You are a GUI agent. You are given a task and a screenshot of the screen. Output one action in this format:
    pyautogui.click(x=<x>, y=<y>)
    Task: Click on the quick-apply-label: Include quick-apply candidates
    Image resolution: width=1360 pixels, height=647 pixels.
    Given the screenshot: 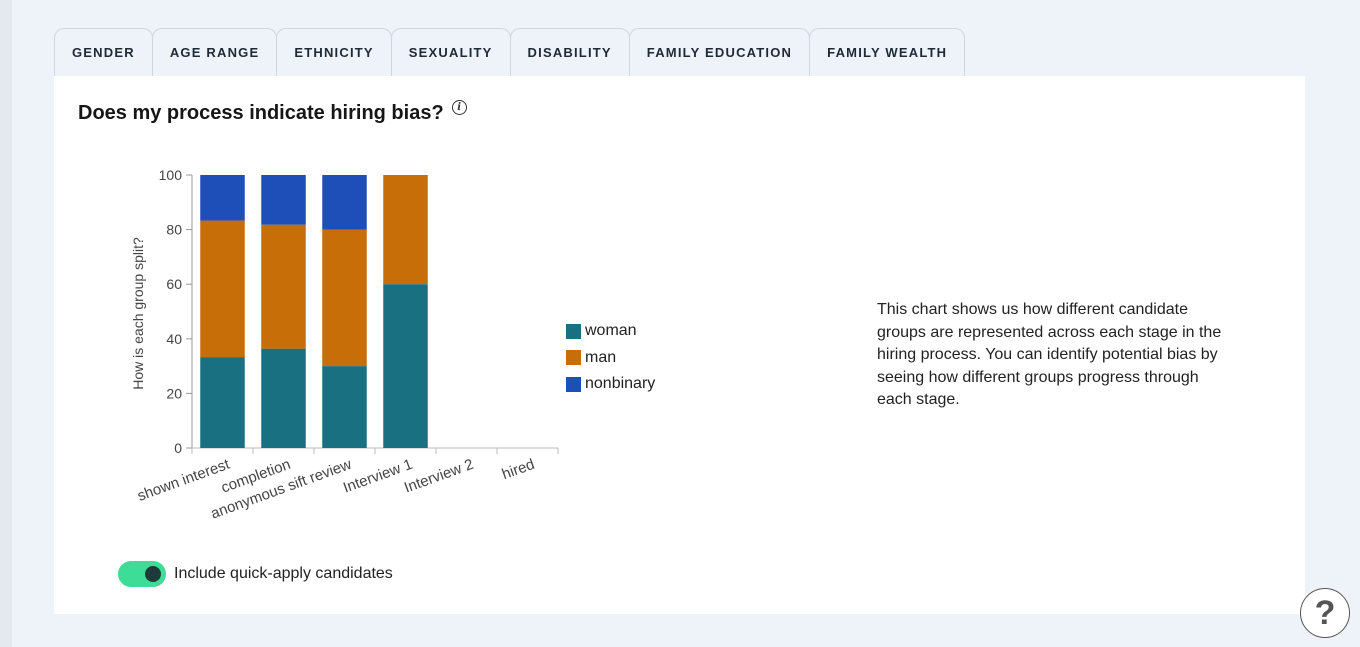 What is the action you would take?
    pyautogui.click(x=283, y=573)
    